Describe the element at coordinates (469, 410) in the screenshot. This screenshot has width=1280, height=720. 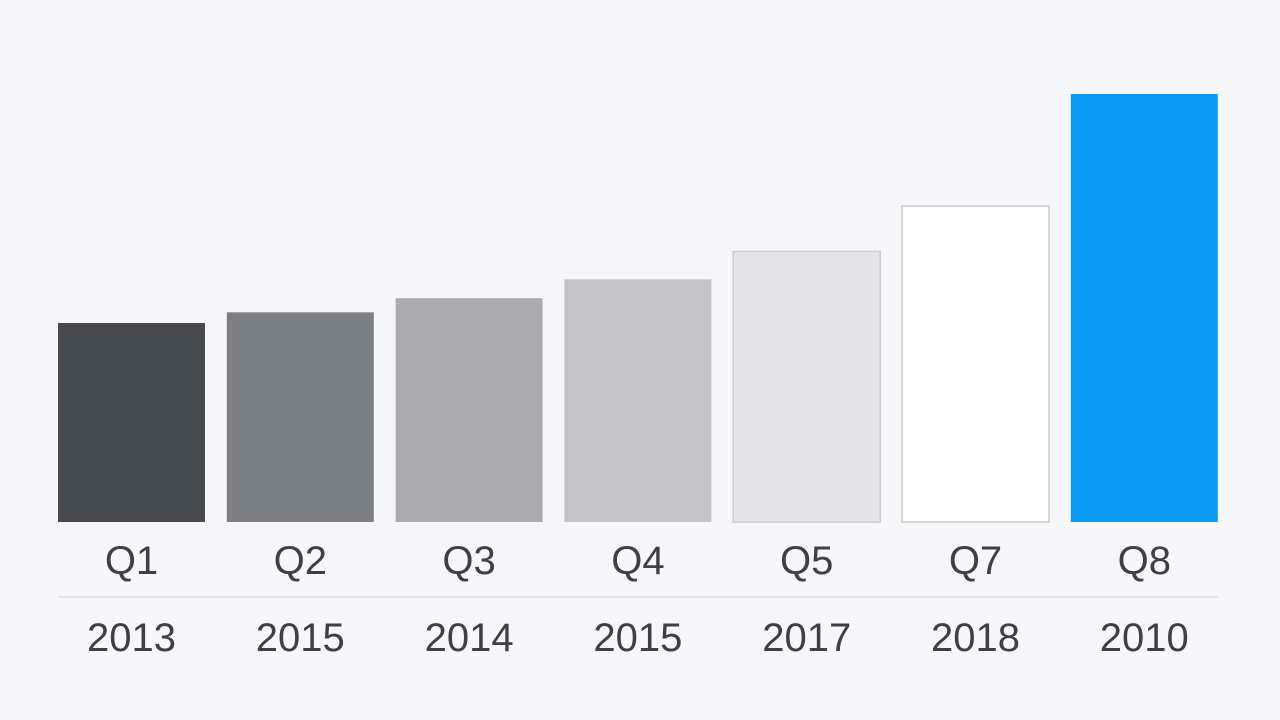
I see `bar-q3` at that location.